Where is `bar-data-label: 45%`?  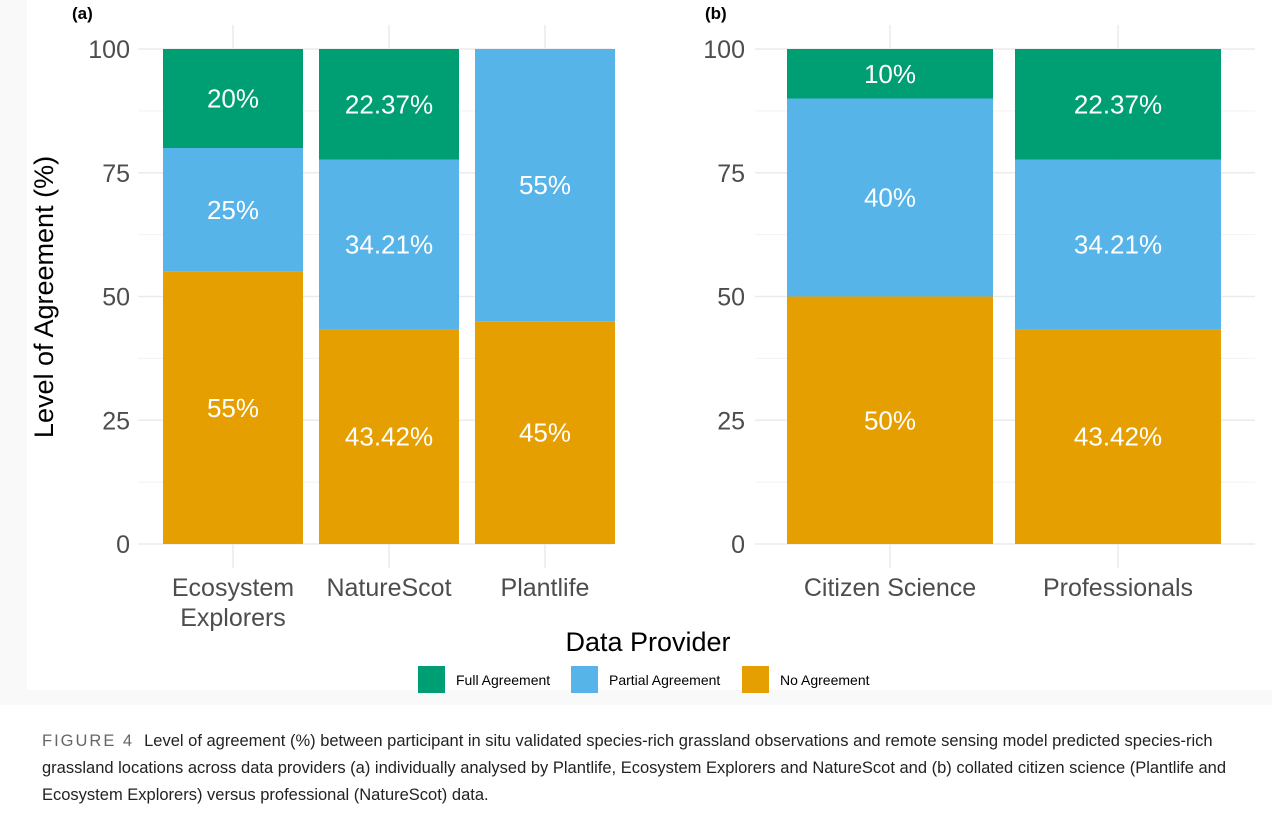
bar-data-label: 45% is located at coordinates (545, 433).